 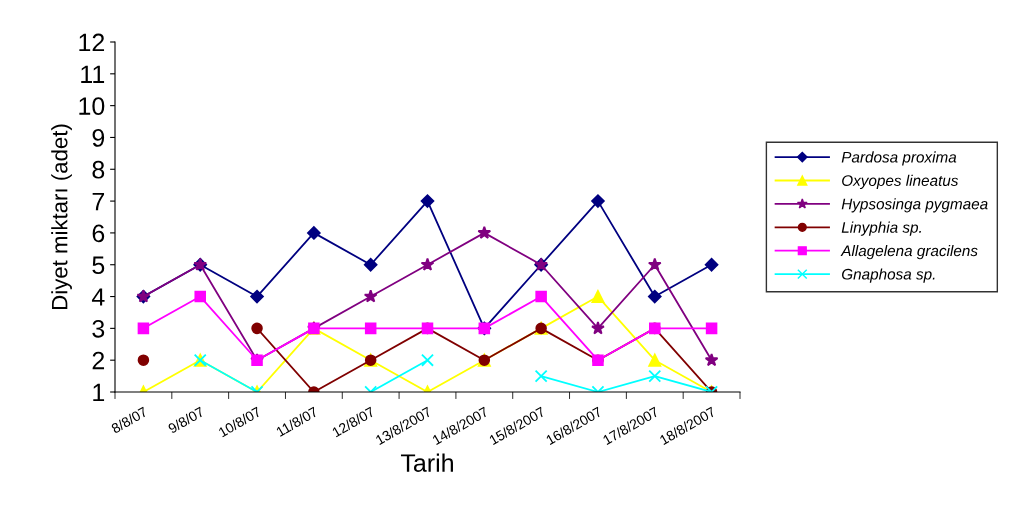 What do you see at coordinates (92, 42) in the screenshot?
I see `y-tick-label: 12` at bounding box center [92, 42].